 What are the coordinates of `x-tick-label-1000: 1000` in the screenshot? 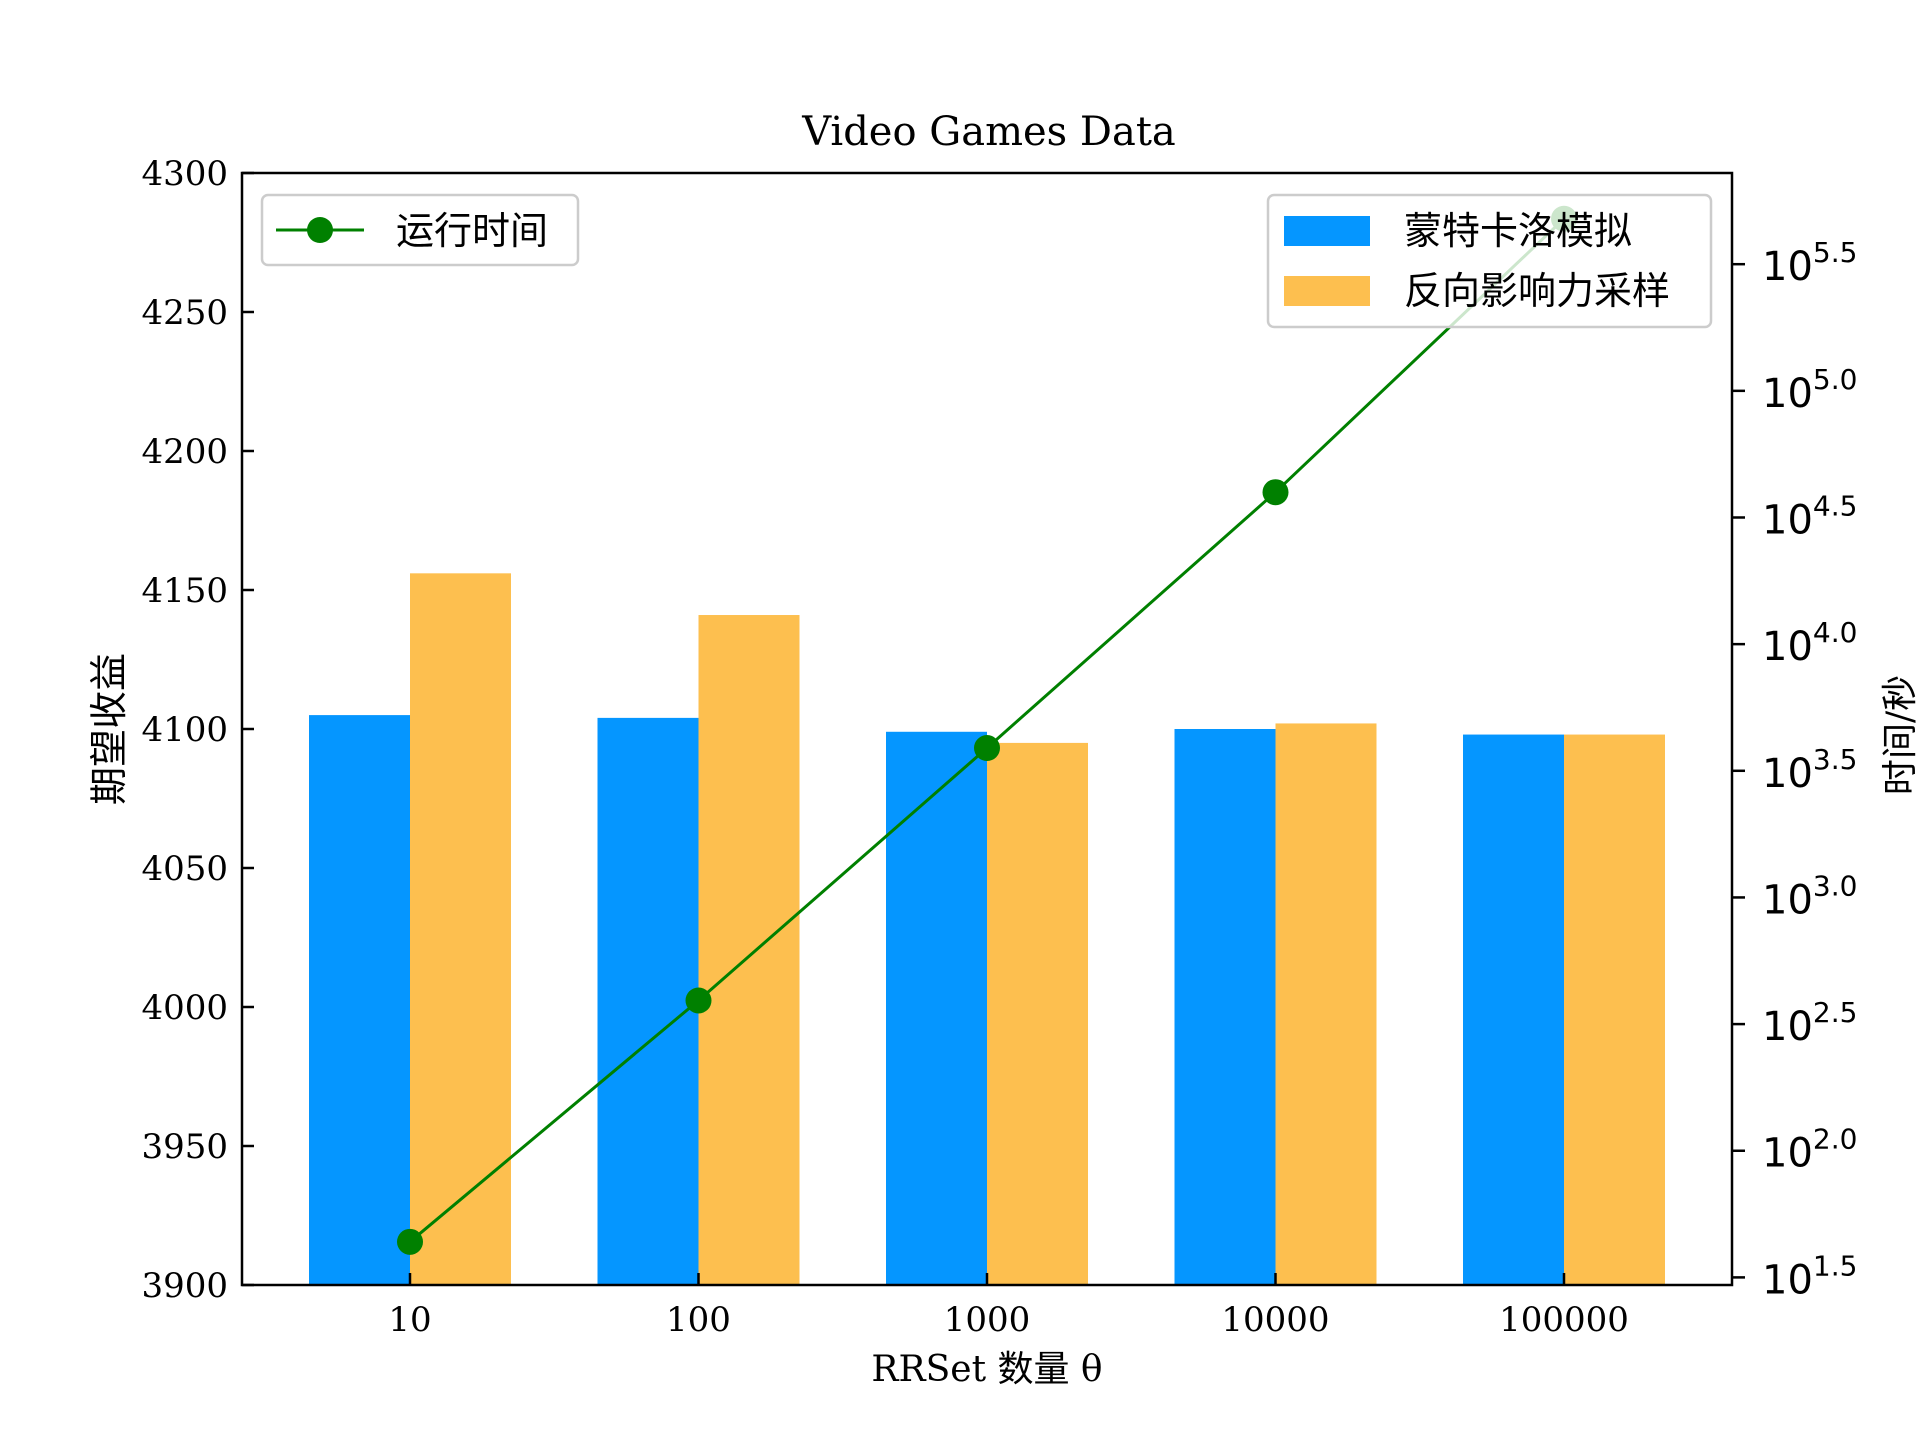 It's located at (987, 1320).